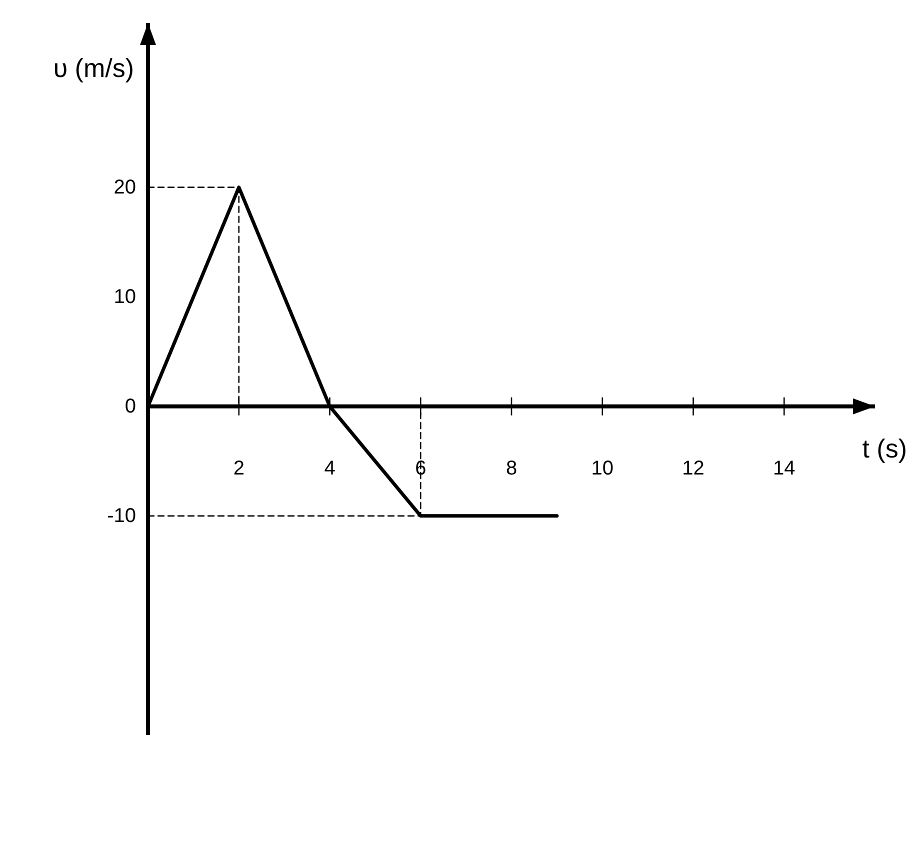 The width and height of the screenshot is (919, 842). I want to click on x-tick-label: 10, so click(602, 468).